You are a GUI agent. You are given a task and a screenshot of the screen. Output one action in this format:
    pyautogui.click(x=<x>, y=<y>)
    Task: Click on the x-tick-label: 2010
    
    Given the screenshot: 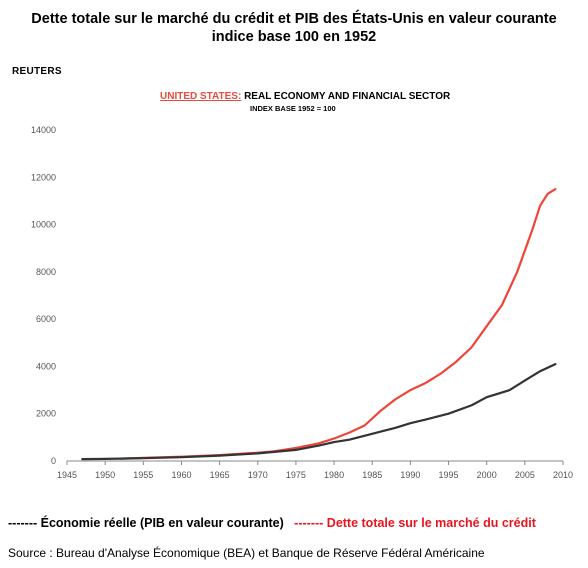 What is the action you would take?
    pyautogui.click(x=563, y=475)
    